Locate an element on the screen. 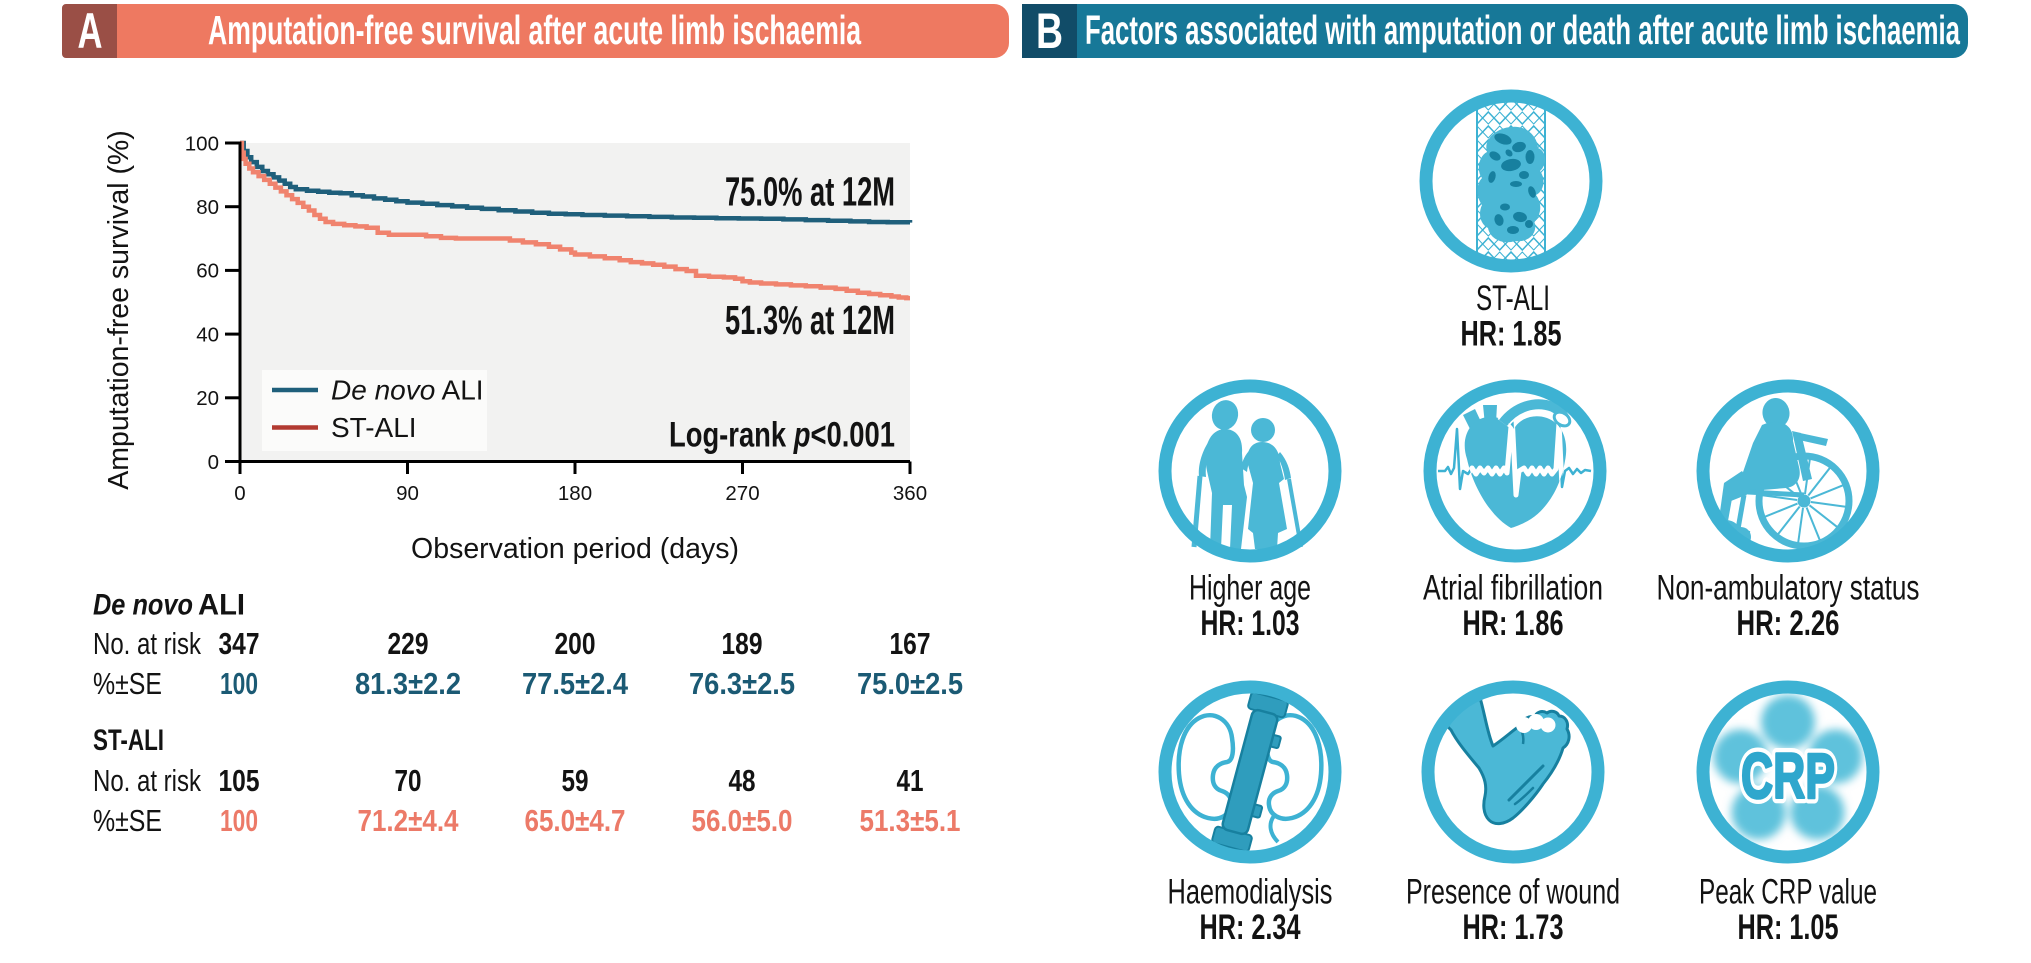 This screenshot has height=963, width=2031. svg-text: 80 is located at coordinates (207, 207).